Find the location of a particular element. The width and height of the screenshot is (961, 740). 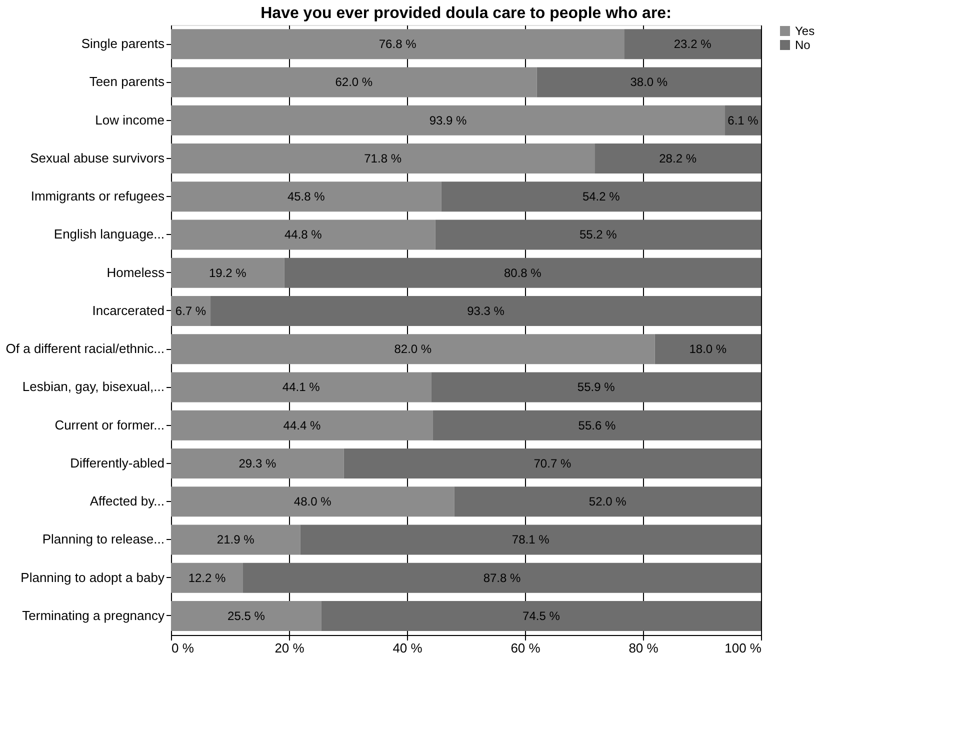

data-label: 78.1 % is located at coordinates (531, 539).